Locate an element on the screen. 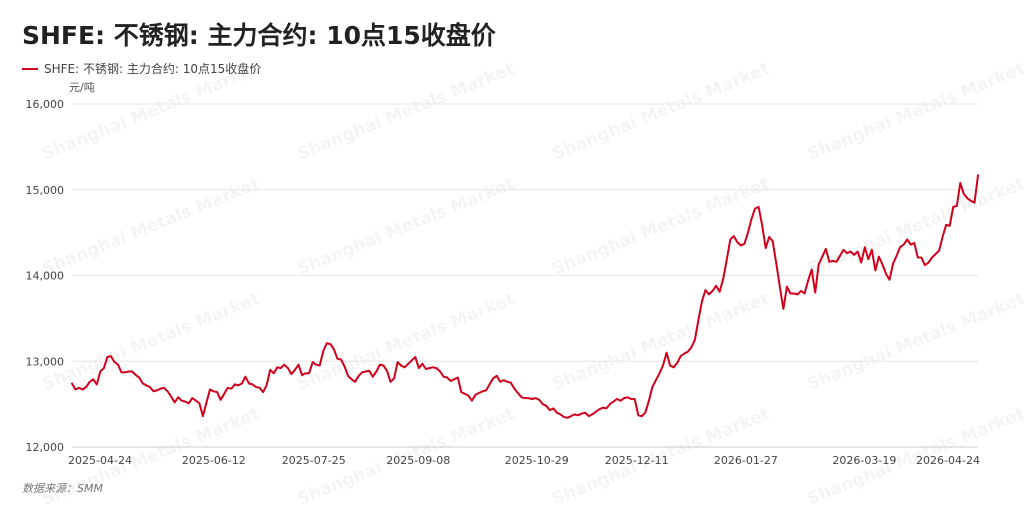 This screenshot has width=1024, height=507. y-axis-unit: 元/吨 is located at coordinates (82, 87).